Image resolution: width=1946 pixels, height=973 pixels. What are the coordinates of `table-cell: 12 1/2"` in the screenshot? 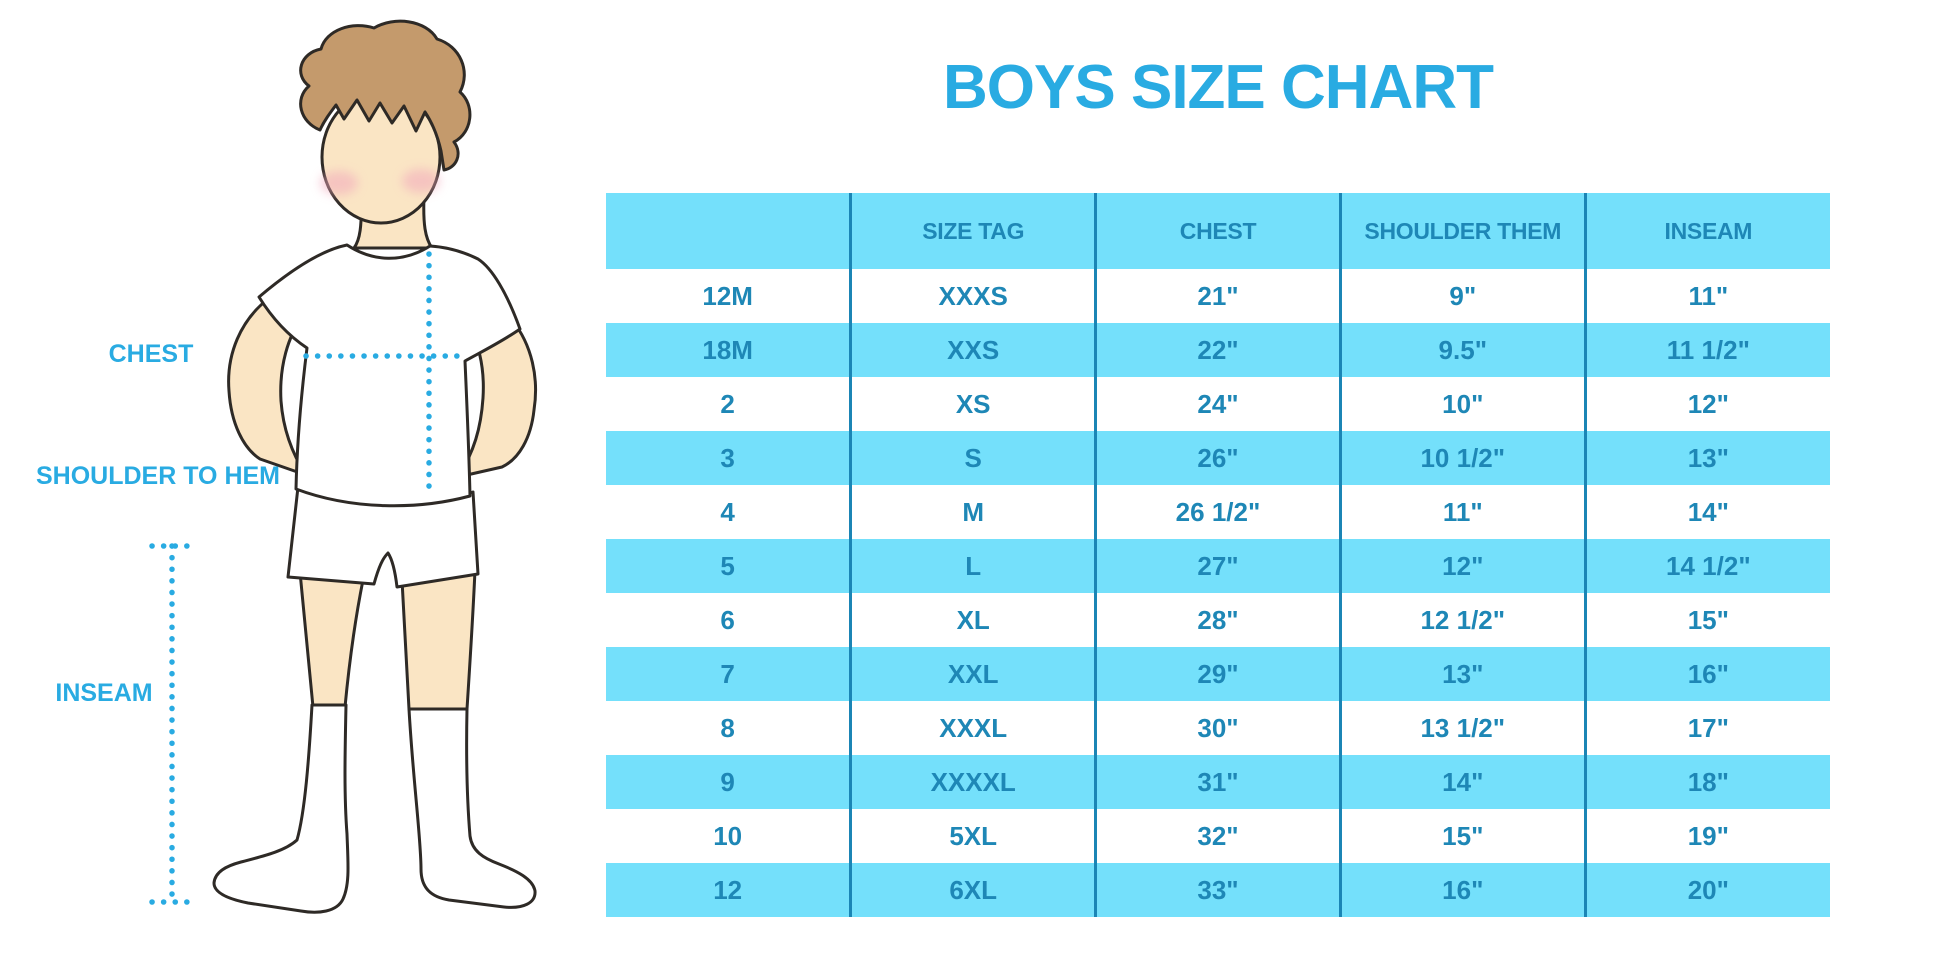 It's located at (1462, 620).